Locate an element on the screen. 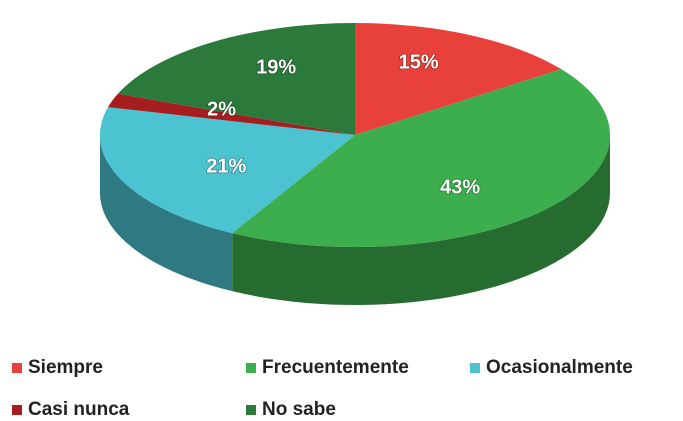 This screenshot has width=683, height=421. legend-label: Siempre is located at coordinates (65, 367).